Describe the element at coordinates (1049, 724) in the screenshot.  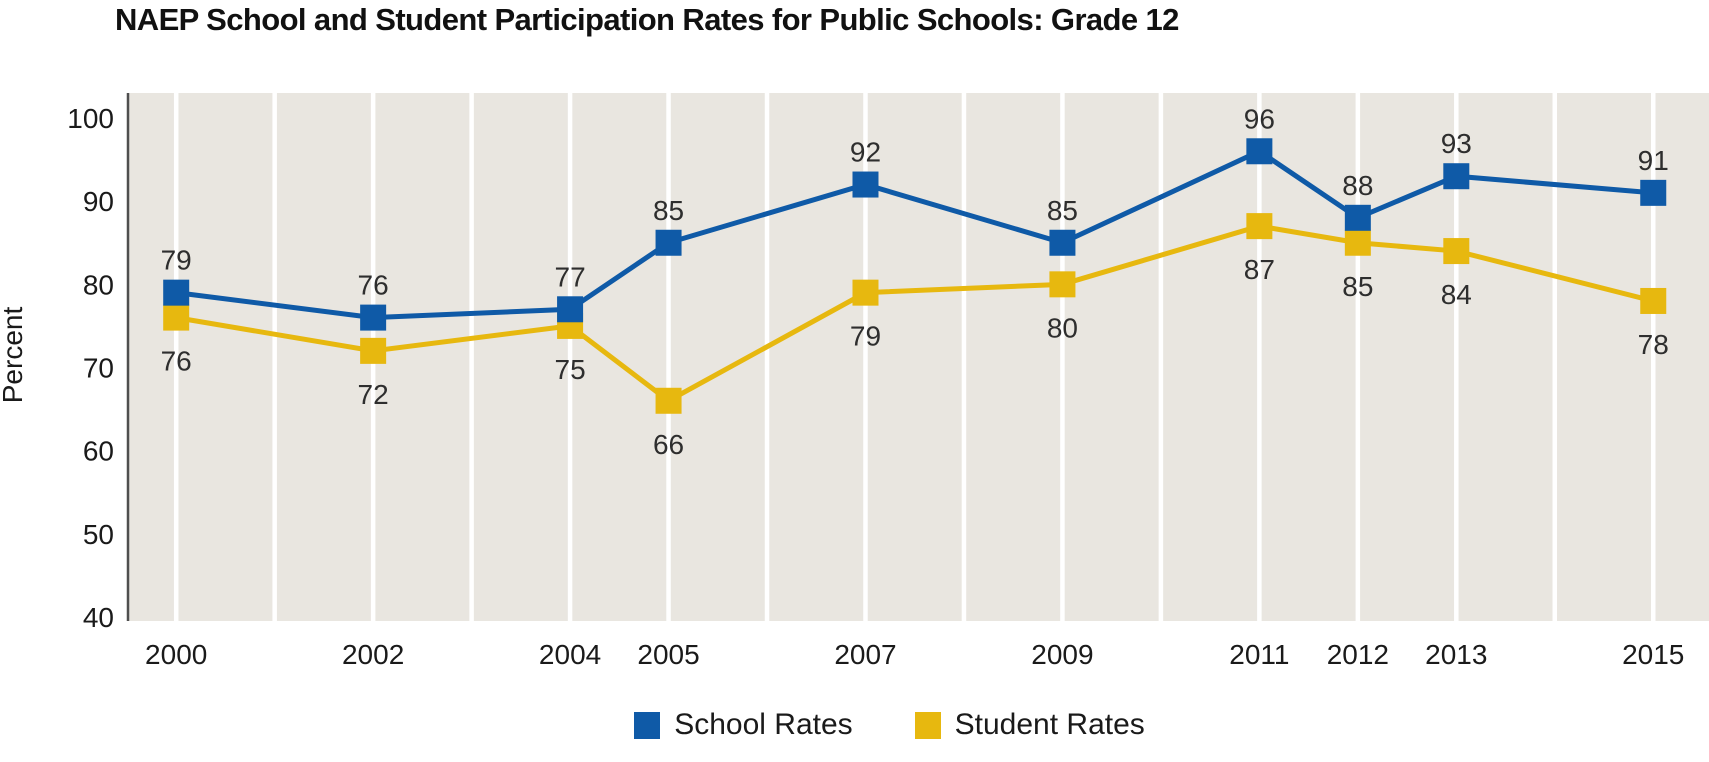
I see `legend-label-student-rates: Student Rates` at that location.